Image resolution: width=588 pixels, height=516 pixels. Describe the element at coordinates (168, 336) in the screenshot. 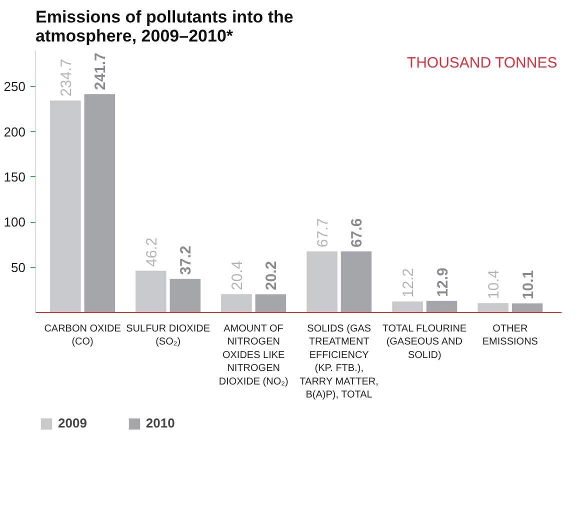

I see `x-tick-label: SULFUR DIOXIDE (SO₂)` at that location.